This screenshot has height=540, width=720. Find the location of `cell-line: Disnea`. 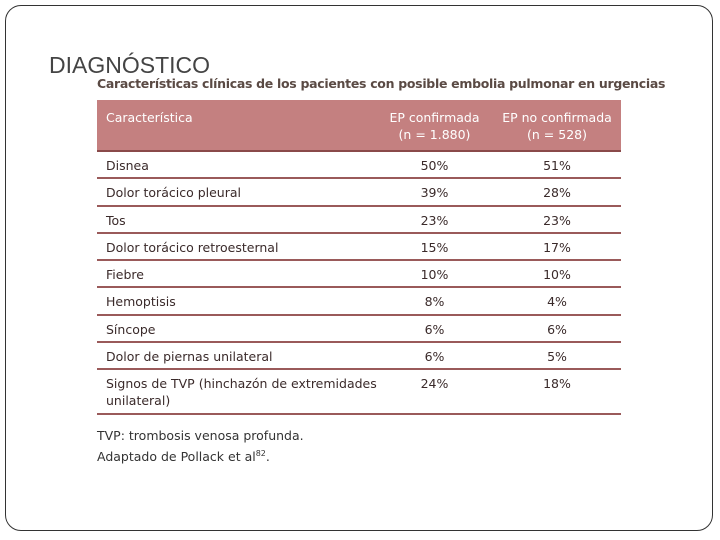

cell-line: Disnea is located at coordinates (127, 165).